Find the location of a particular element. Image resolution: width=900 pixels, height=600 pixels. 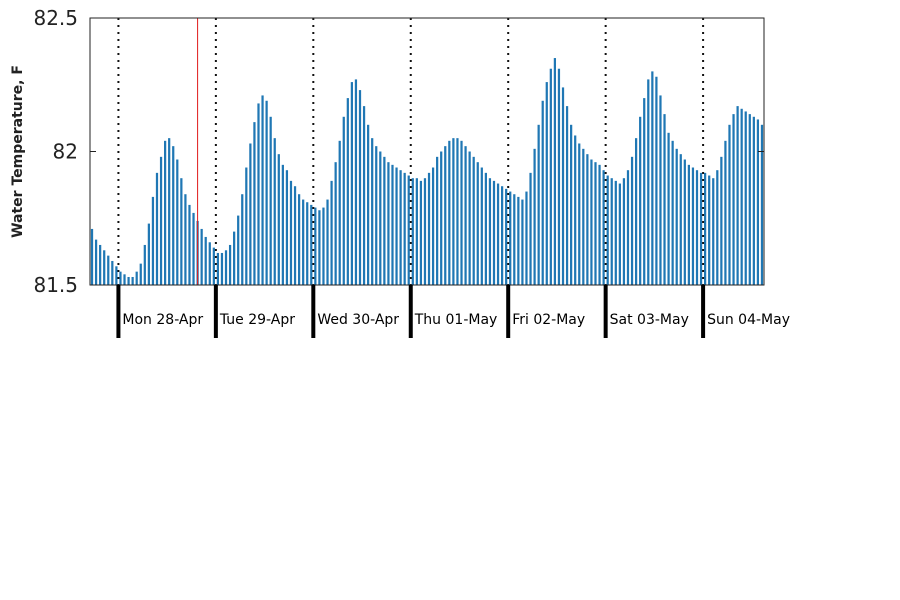

day-label: Sat 03-May is located at coordinates (649, 320).